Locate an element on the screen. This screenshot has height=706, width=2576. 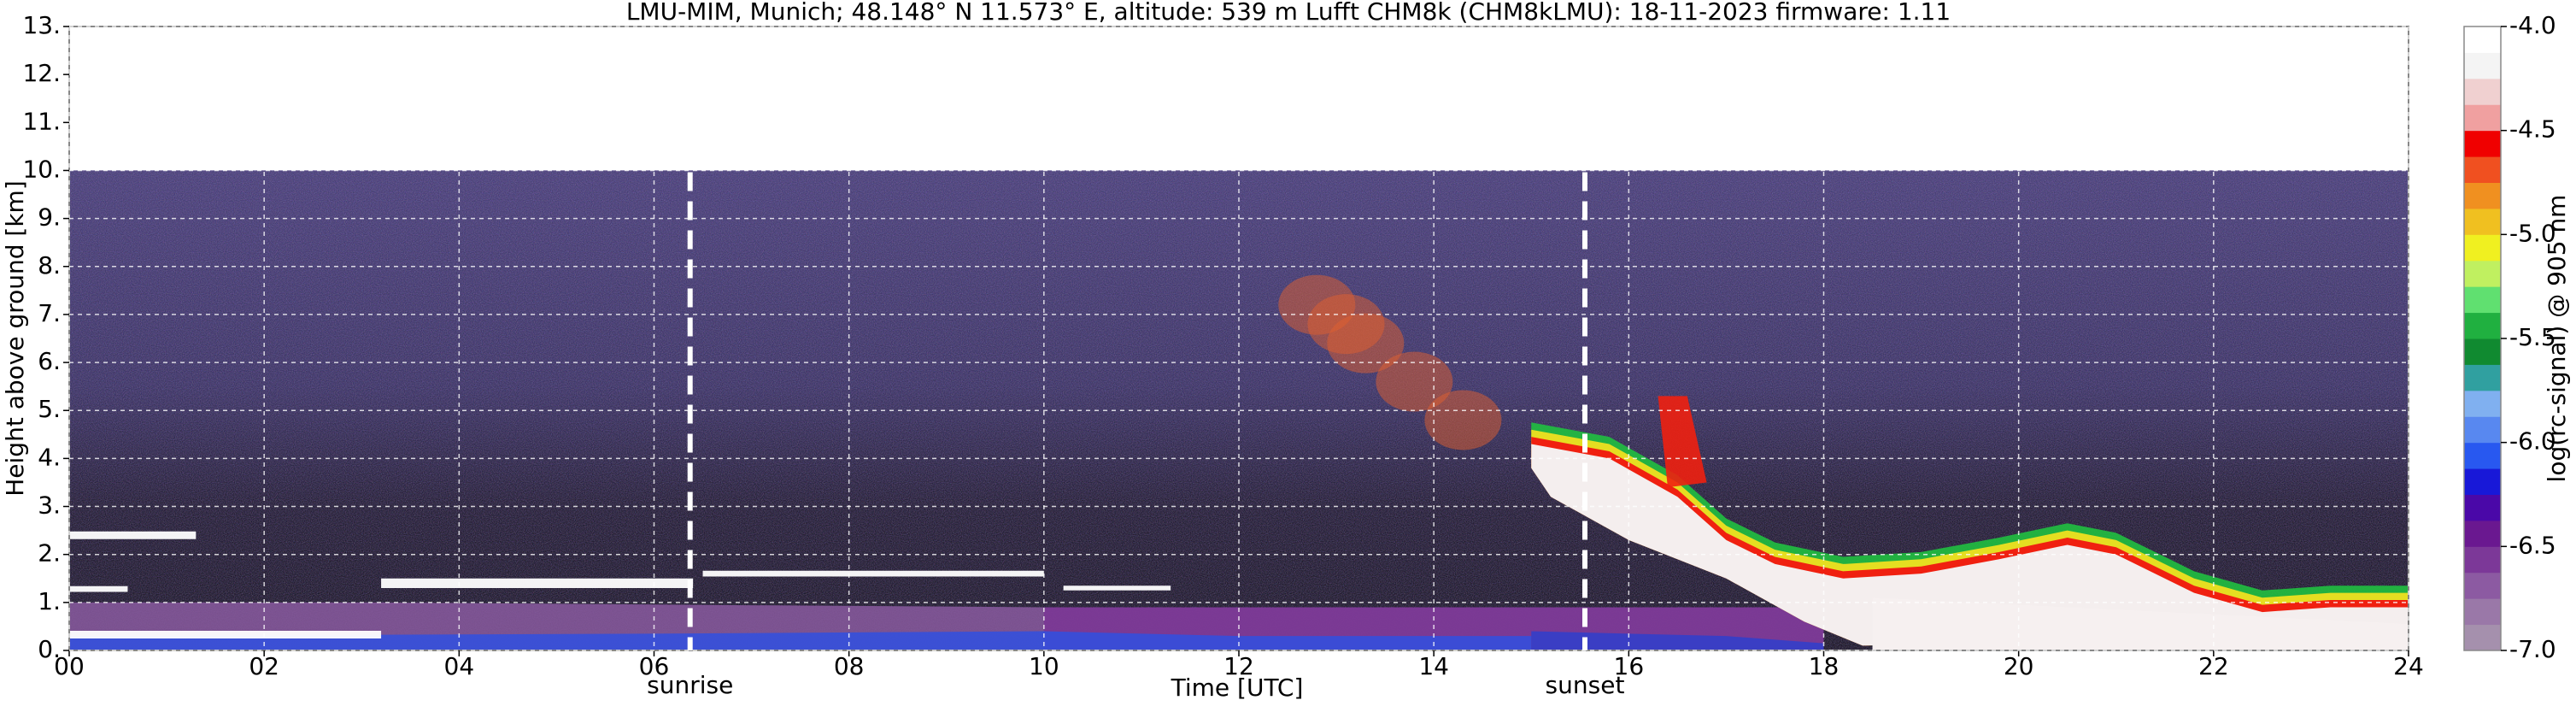
y-tick-label: 0. is located at coordinates (49, 649).